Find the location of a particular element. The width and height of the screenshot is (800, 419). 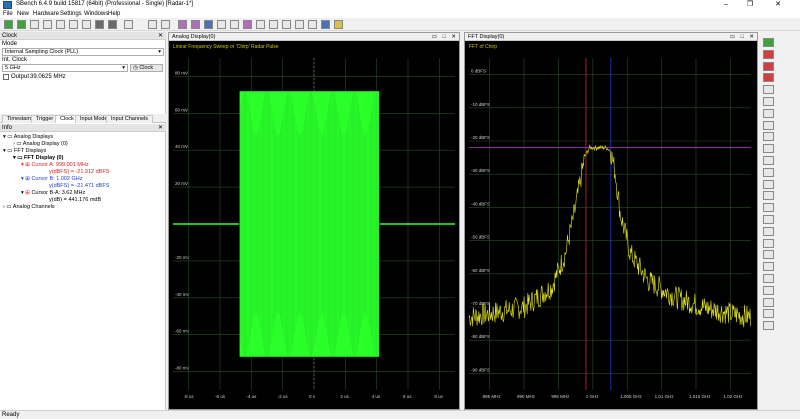

measure-icon is located at coordinates (273, 24).